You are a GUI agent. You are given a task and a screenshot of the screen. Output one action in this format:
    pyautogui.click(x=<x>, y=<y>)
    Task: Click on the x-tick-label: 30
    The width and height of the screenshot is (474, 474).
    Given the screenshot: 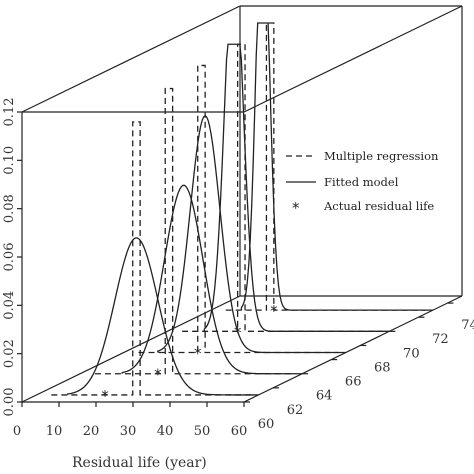 What is the action you would take?
    pyautogui.click(x=128, y=431)
    